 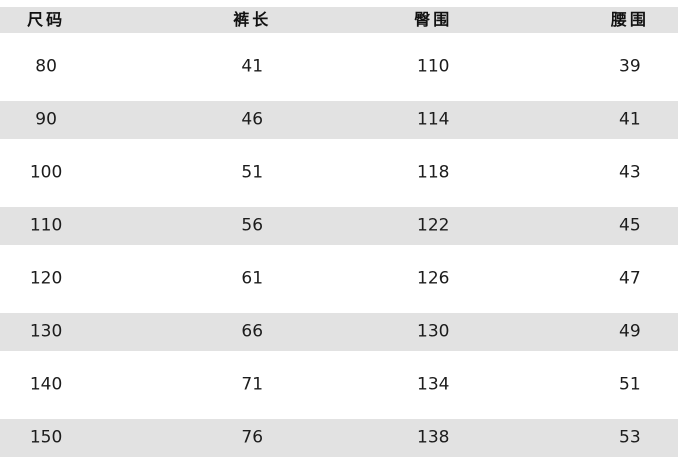 I want to click on cell-pants-length: 71, so click(x=252, y=384).